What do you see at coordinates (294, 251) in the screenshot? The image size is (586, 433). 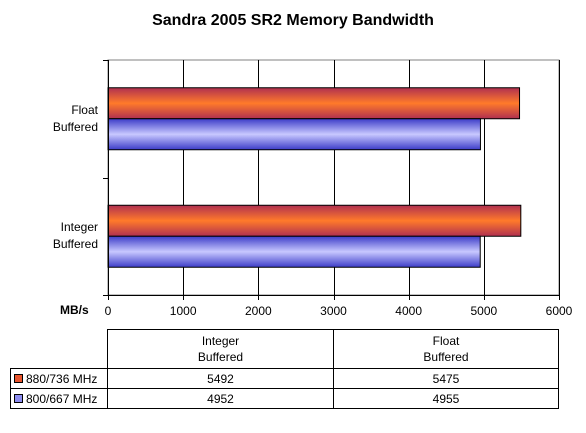 I see `bar-800-667-mhz-integer-buffered` at bounding box center [294, 251].